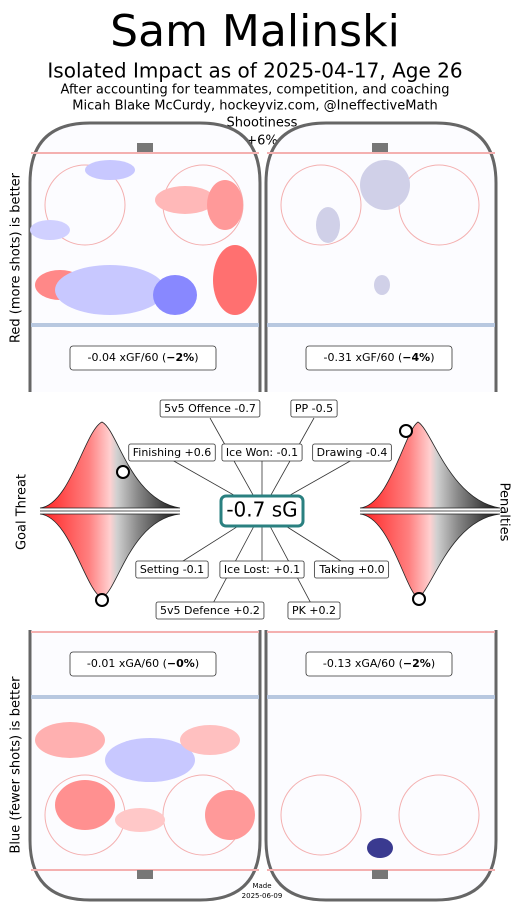 Image resolution: width=519 pixels, height=916 pixels. Describe the element at coordinates (16, 257) in the screenshot. I see `side-label: Red (more shots) is better` at that location.